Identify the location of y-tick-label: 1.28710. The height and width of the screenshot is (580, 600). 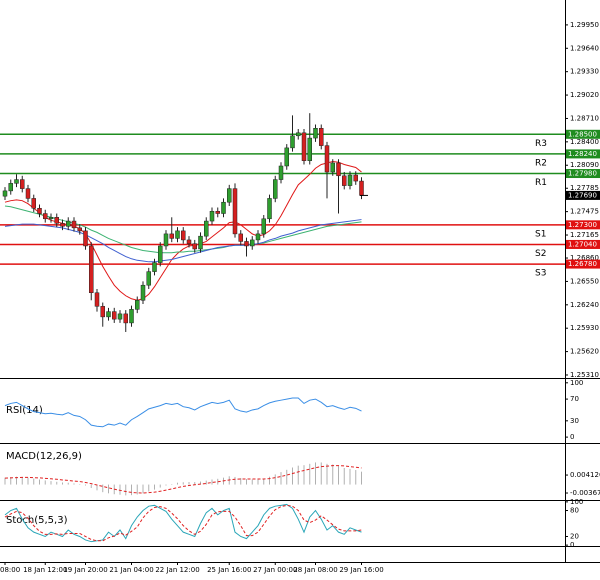
(584, 118).